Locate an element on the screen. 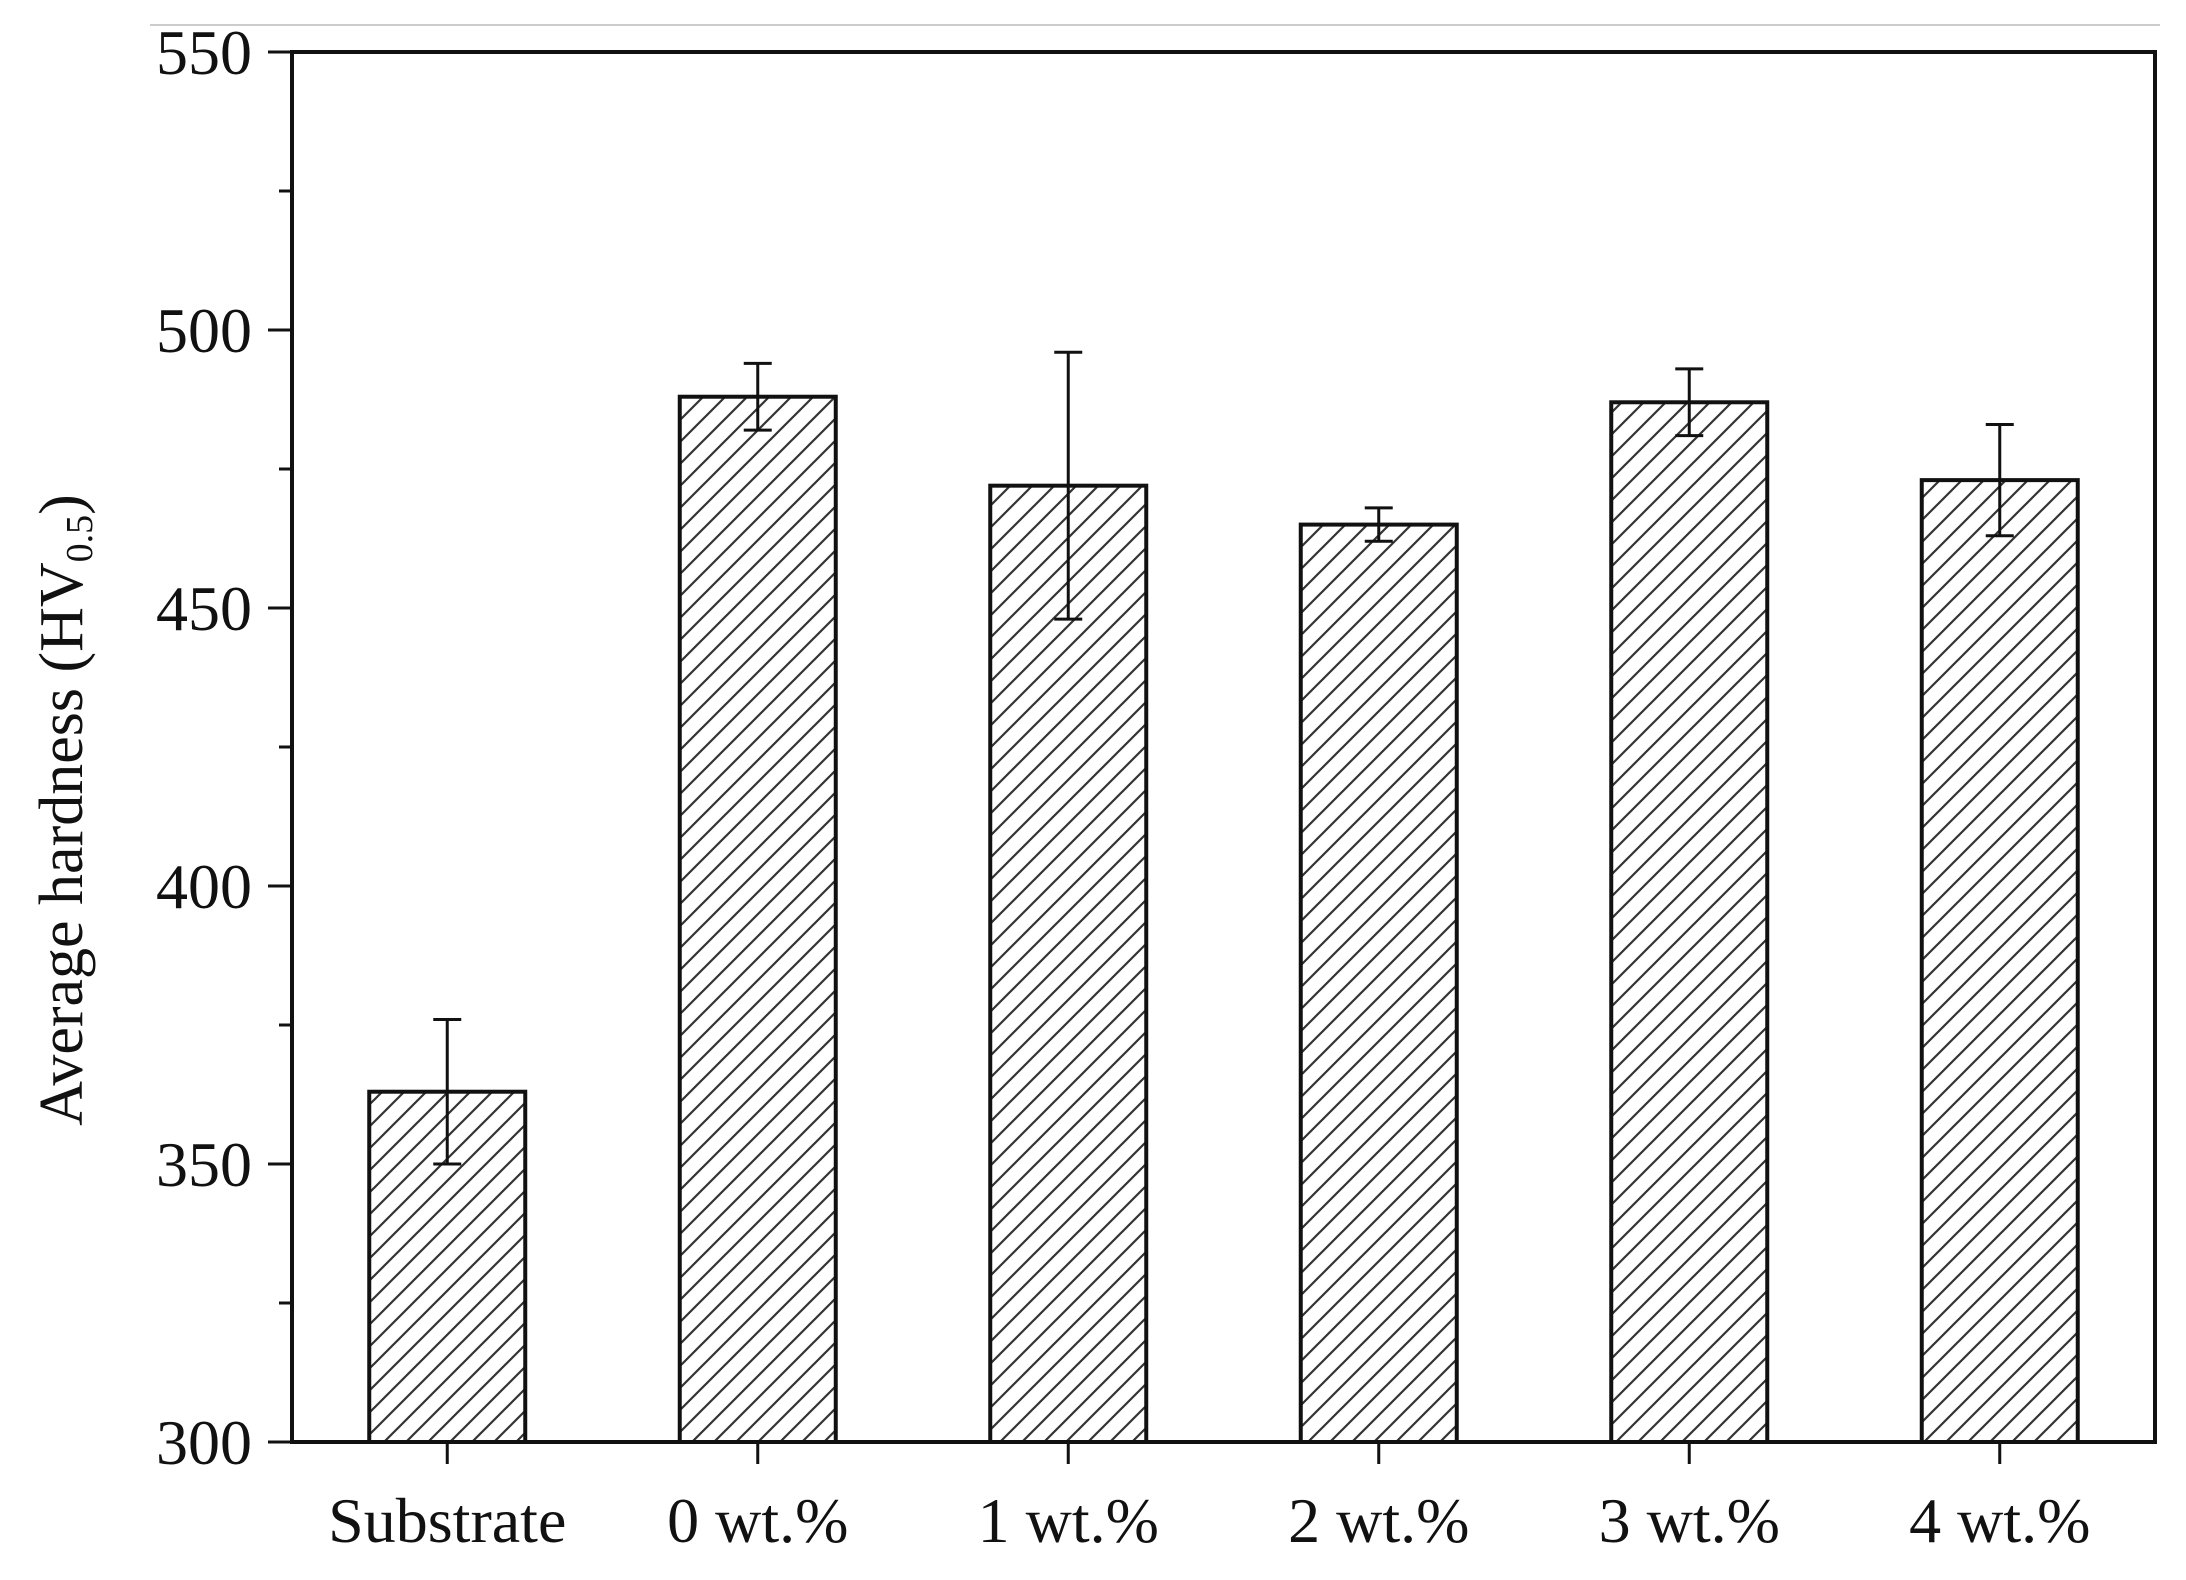  y-axis-title-subscript: 0.5 is located at coordinates (80, 539).